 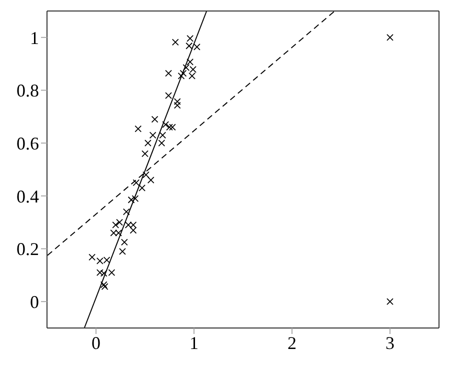 I want to click on y-tick-label: 0.6, so click(x=27, y=143).